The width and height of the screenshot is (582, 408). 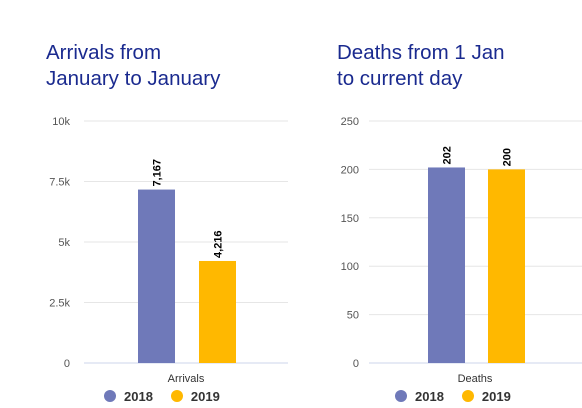 What do you see at coordinates (400, 78) in the screenshot?
I see `deaths-title-line-2: to current day` at bounding box center [400, 78].